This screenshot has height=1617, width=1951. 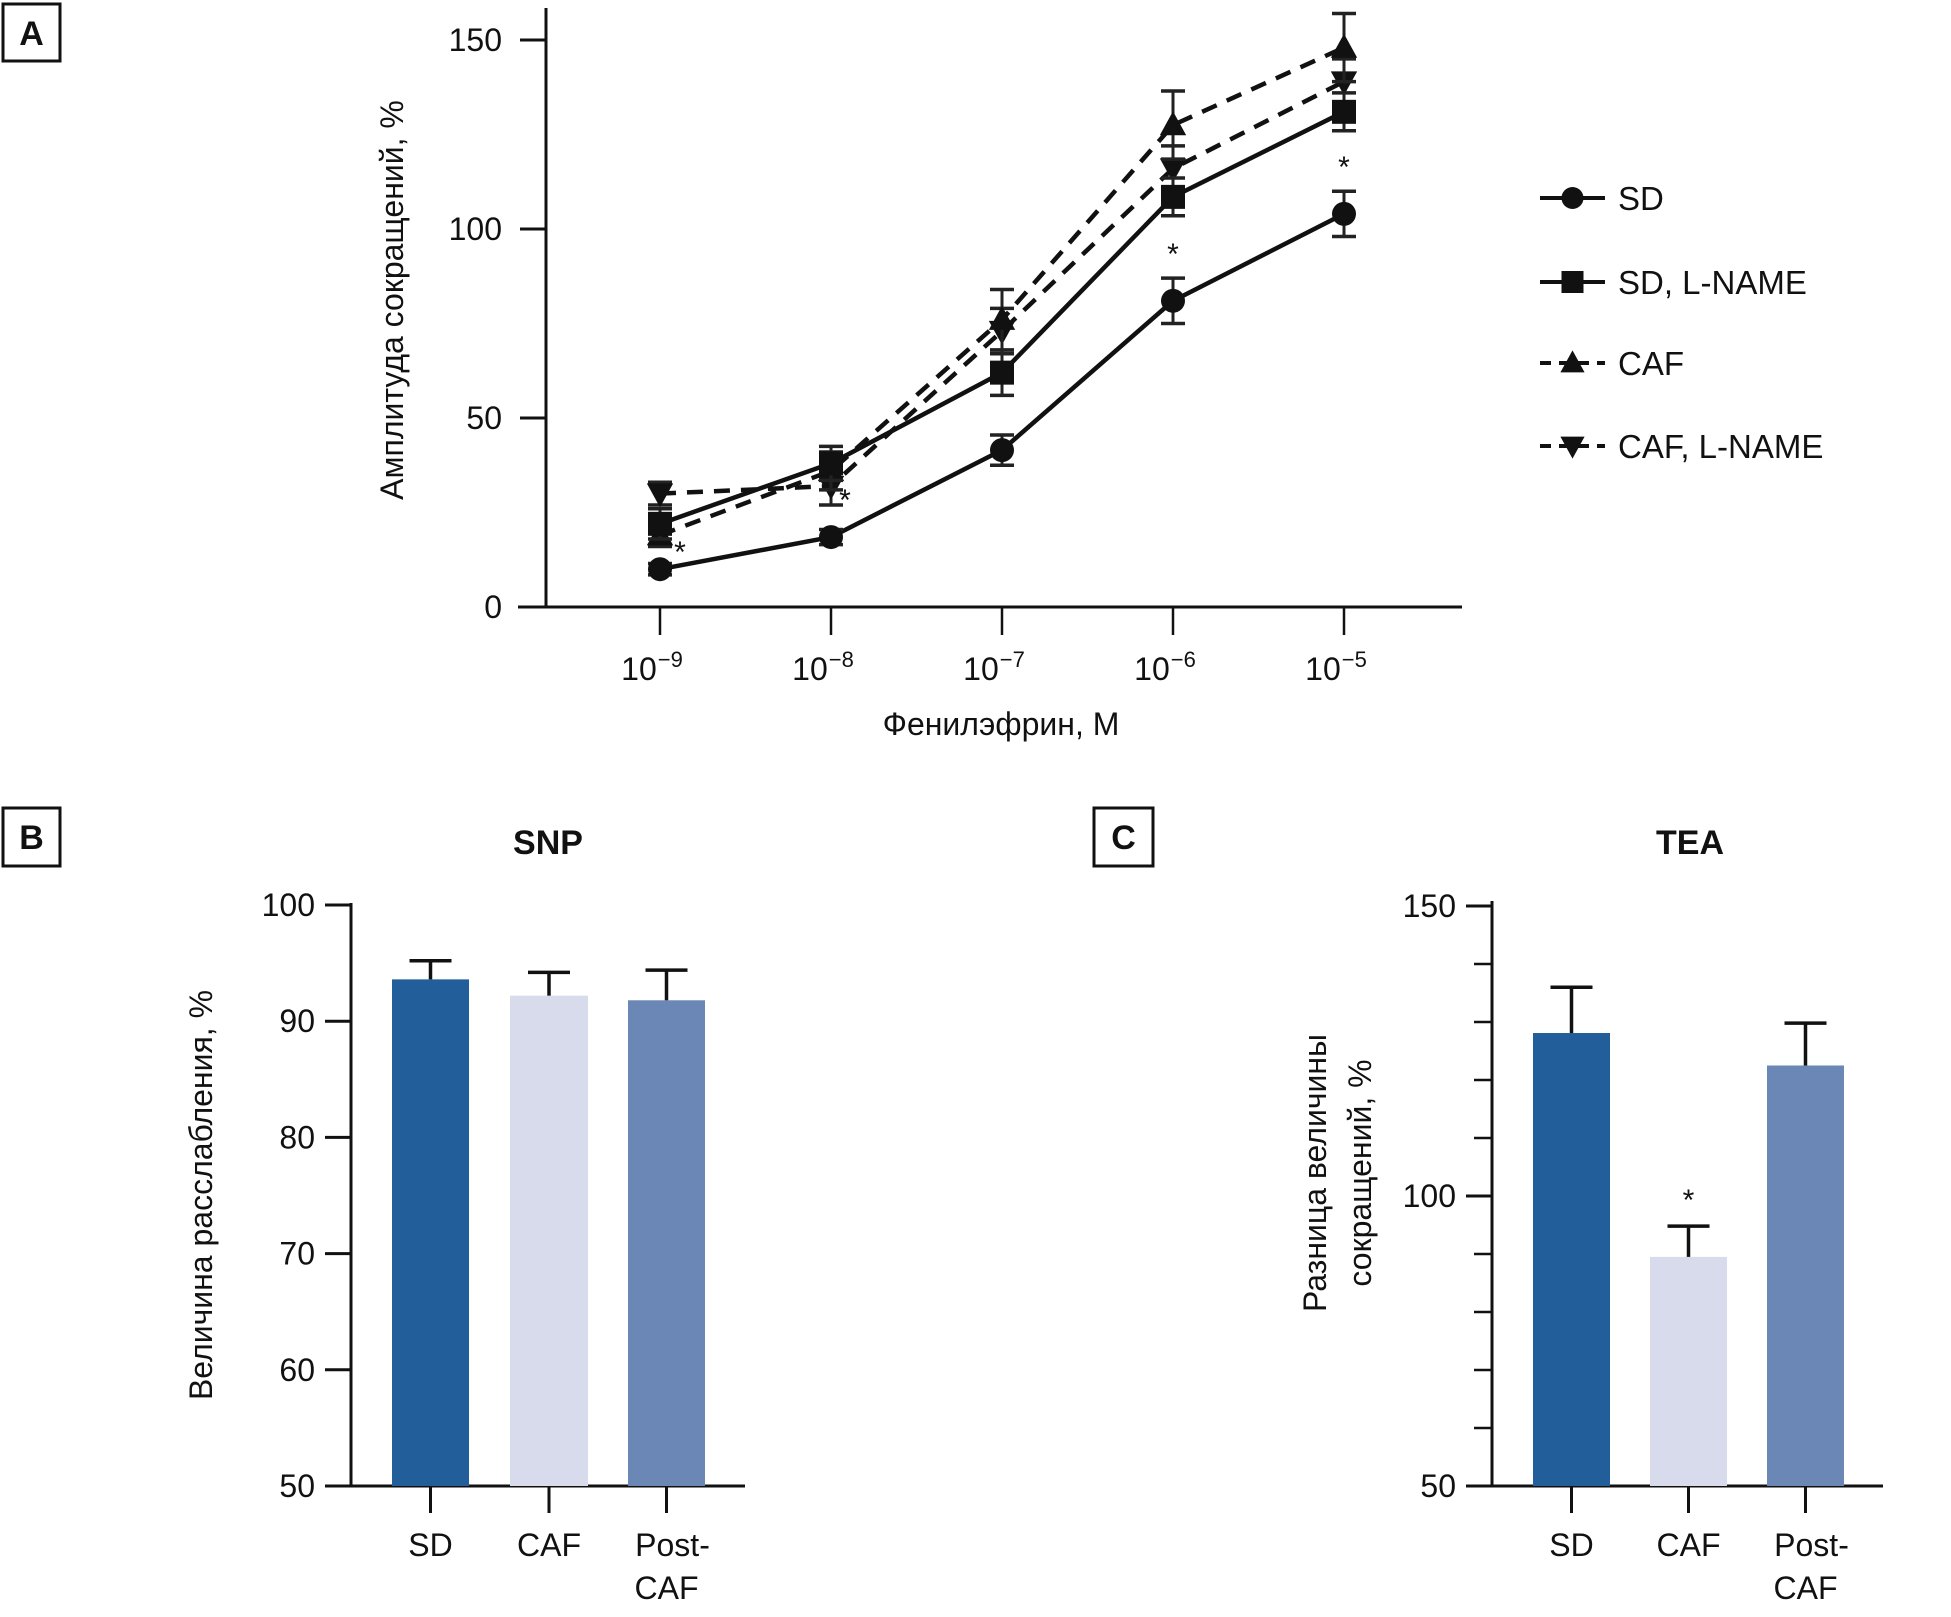 I want to click on panel-b-label: B, so click(x=31, y=837).